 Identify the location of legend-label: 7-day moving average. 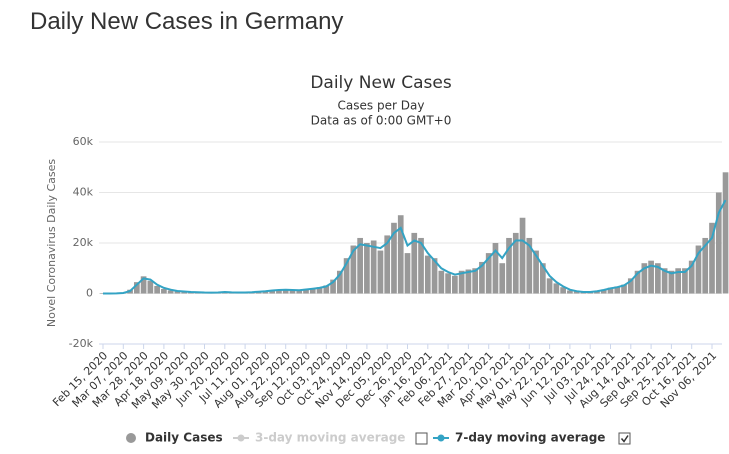
(530, 438).